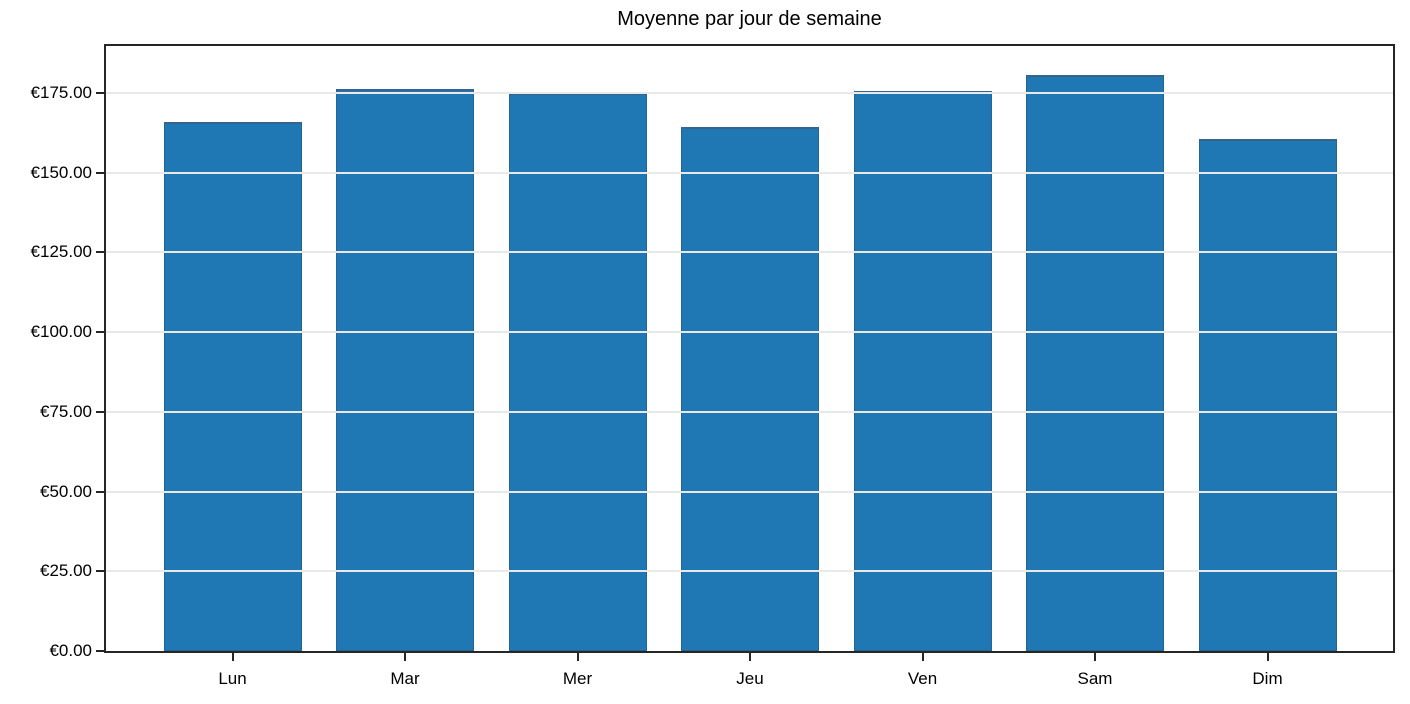  I want to click on x-tick-dim, so click(1267, 657).